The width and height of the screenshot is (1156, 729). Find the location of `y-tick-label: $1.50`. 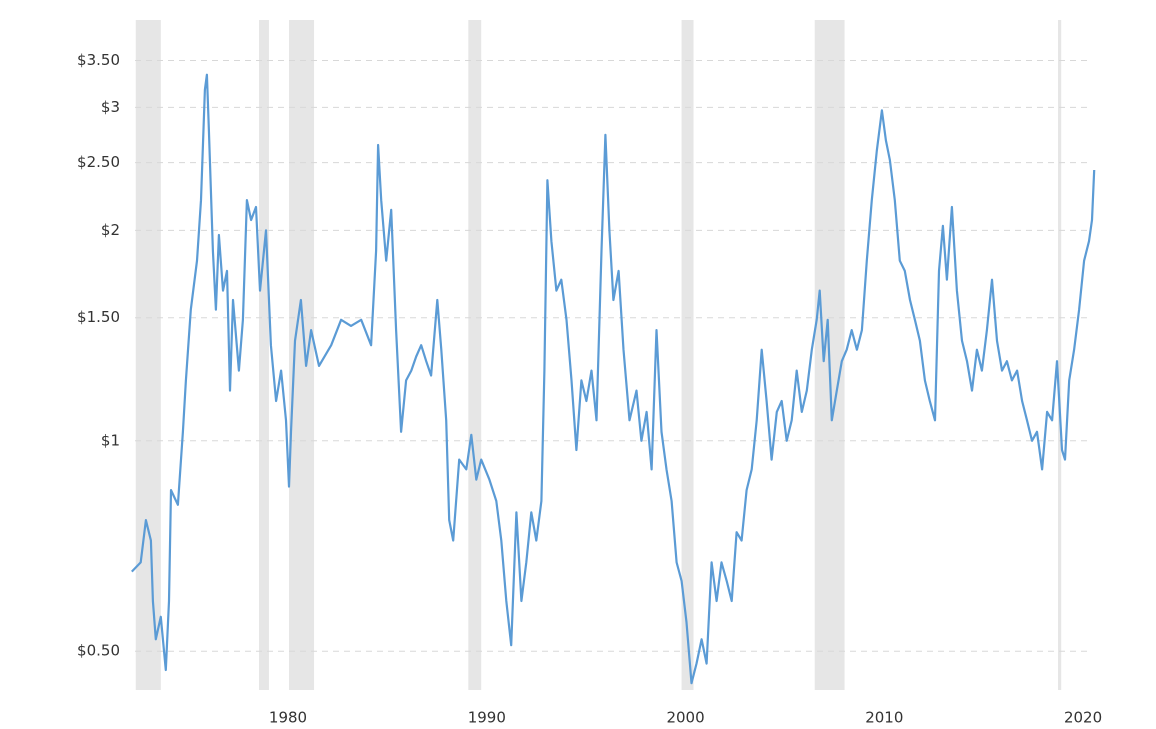

y-tick-label: $1.50 is located at coordinates (98, 317).